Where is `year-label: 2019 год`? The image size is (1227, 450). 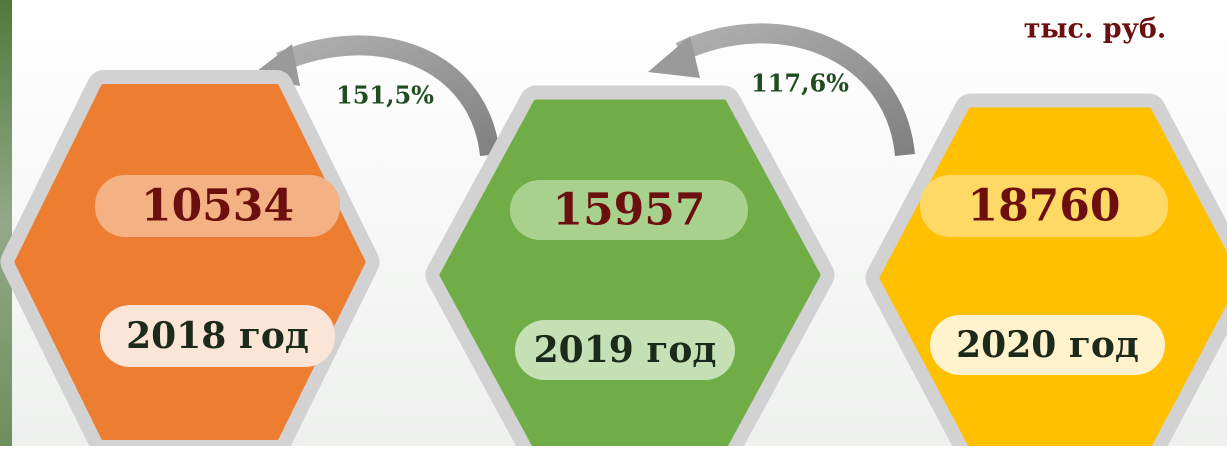 year-label: 2019 год is located at coordinates (625, 350).